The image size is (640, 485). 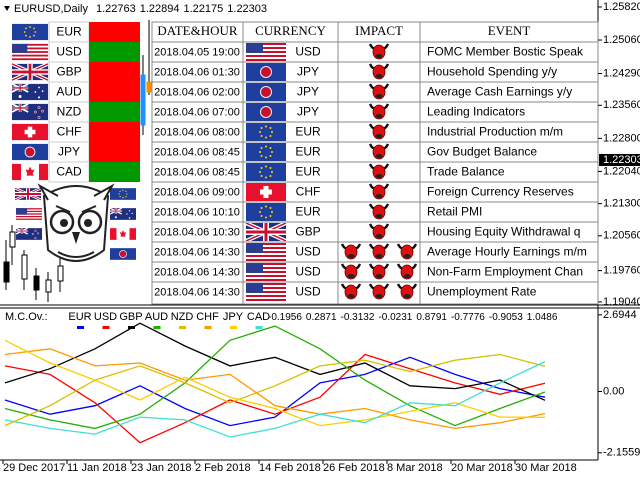 I want to click on current-price: 1.22303, so click(x=621, y=160).